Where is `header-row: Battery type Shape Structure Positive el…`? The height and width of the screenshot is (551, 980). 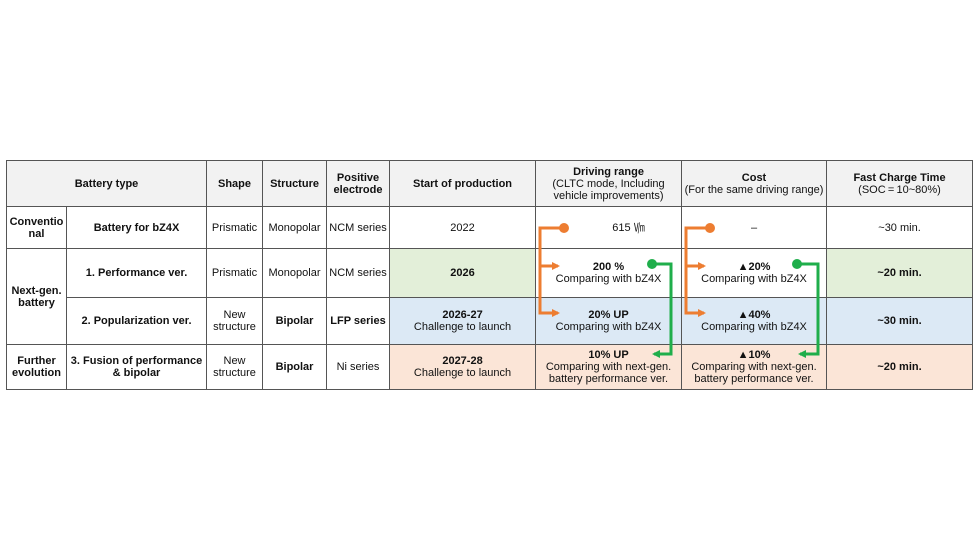
header-row: Battery type Shape Structure Positive el… is located at coordinates (489, 183).